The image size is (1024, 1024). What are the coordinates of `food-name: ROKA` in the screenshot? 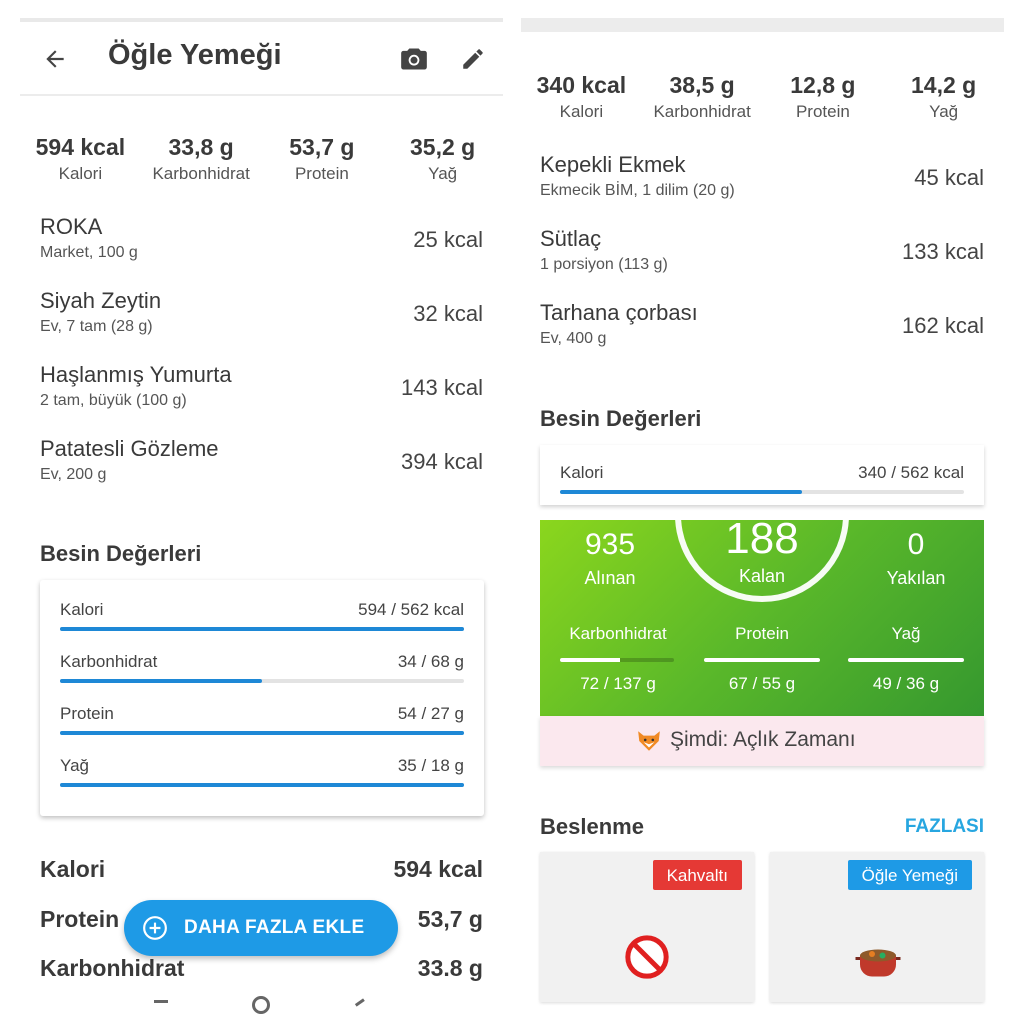 It's located at (71, 226).